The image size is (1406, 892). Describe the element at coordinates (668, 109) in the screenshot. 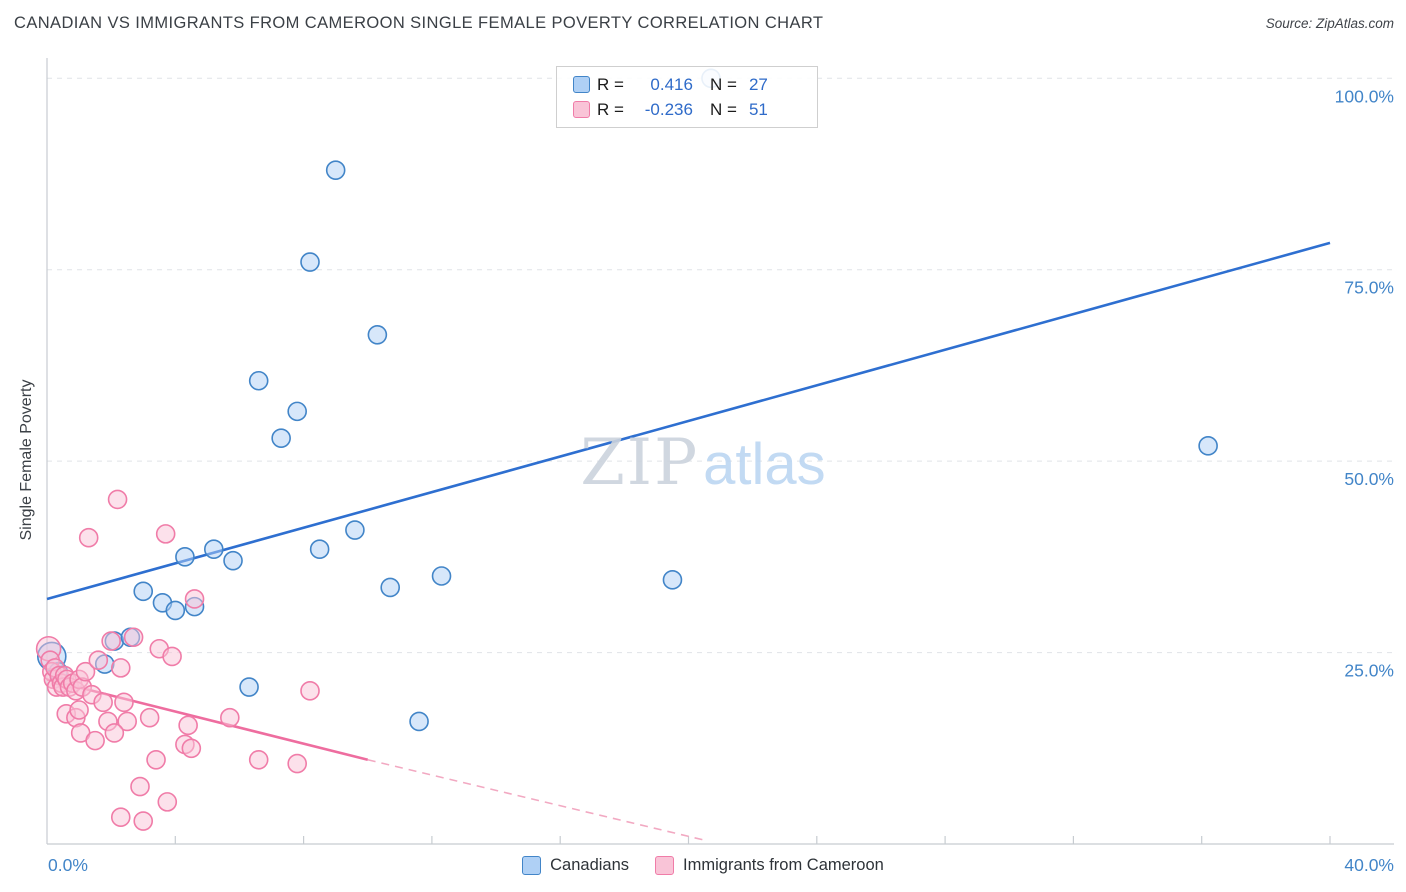

I see `r-value-cameroon: -0.236` at that location.